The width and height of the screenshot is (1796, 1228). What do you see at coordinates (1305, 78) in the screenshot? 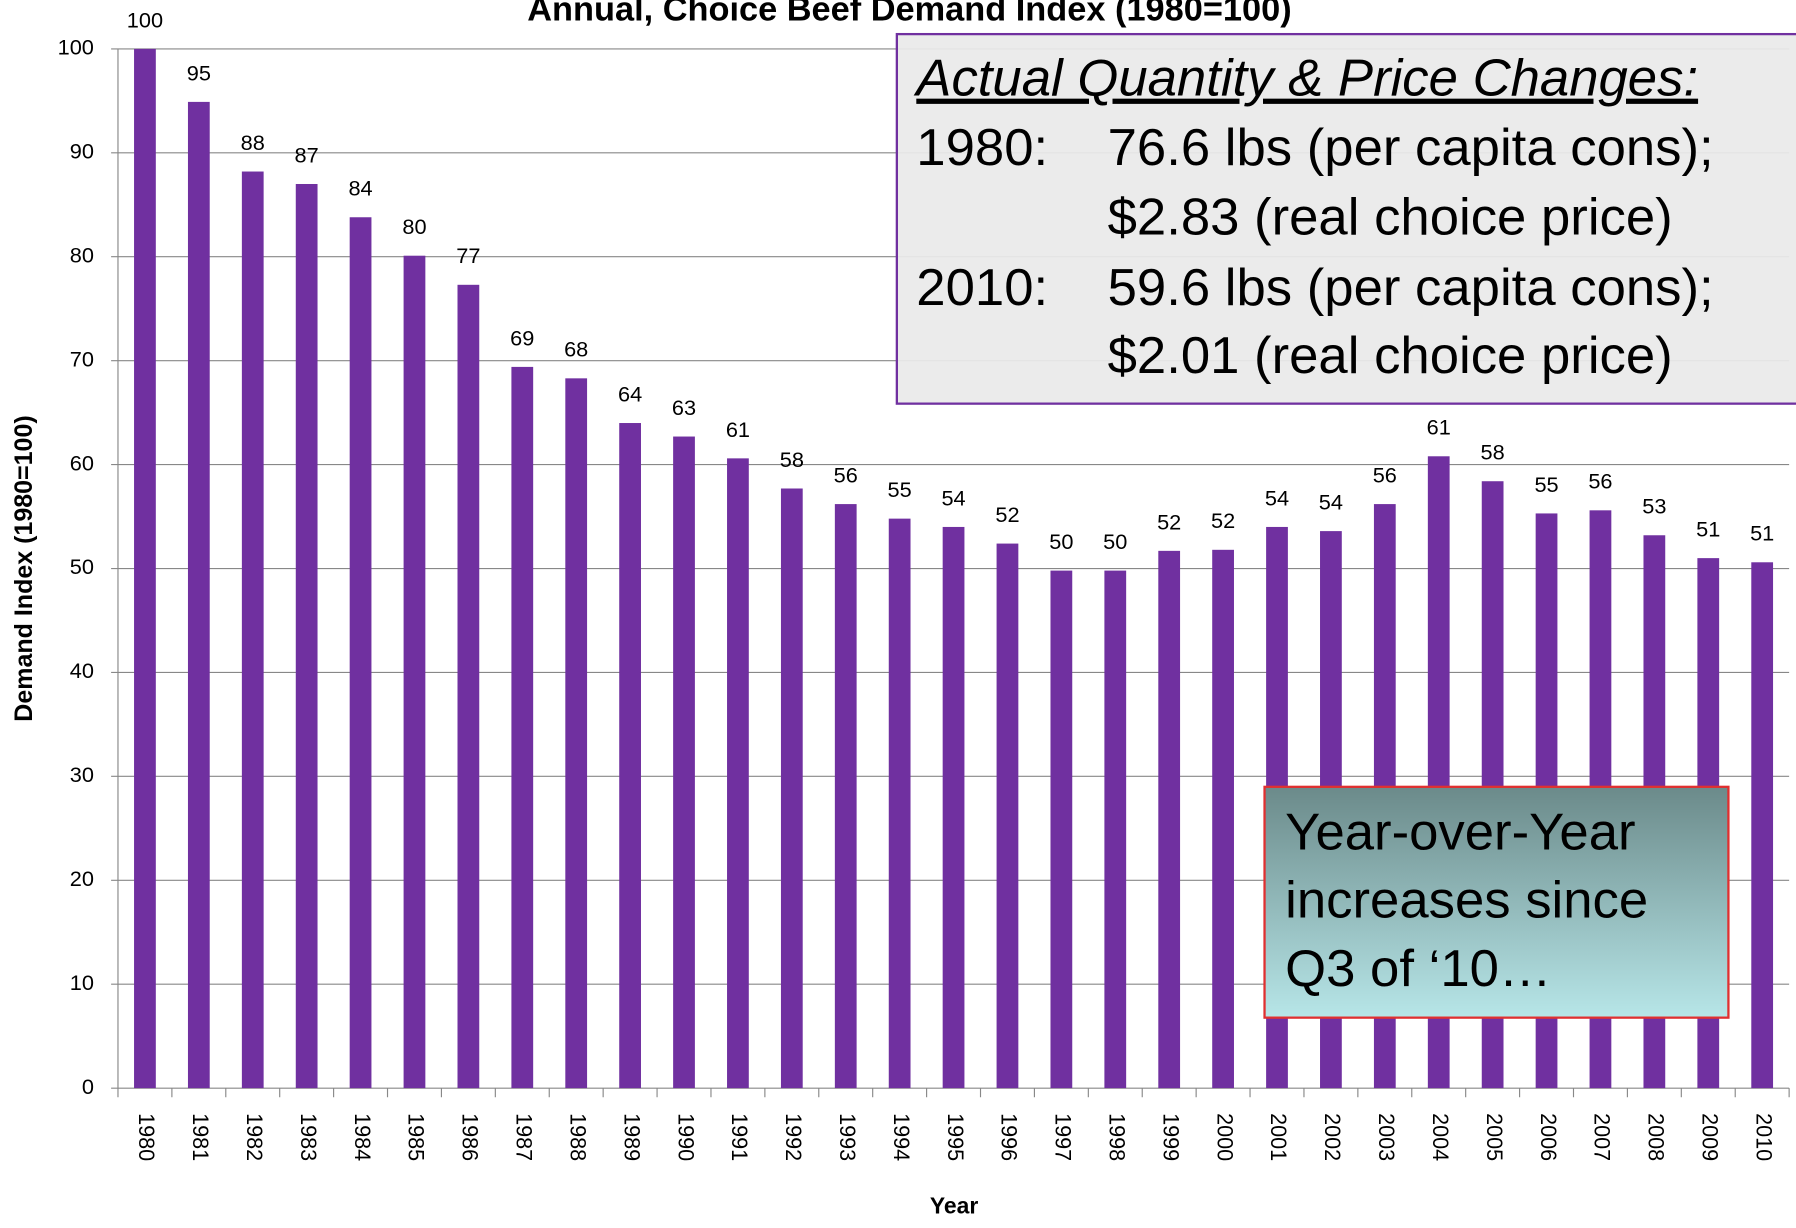
I see `info-heading: Actual Quantity & Price Changes:` at bounding box center [1305, 78].